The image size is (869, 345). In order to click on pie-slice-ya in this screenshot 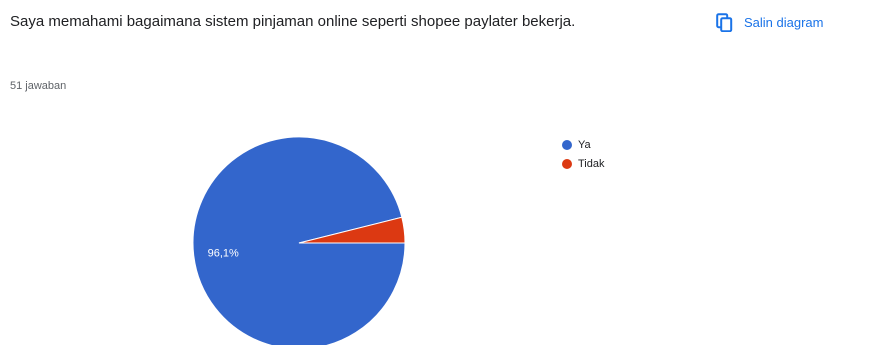, I will do `click(299, 240)`.